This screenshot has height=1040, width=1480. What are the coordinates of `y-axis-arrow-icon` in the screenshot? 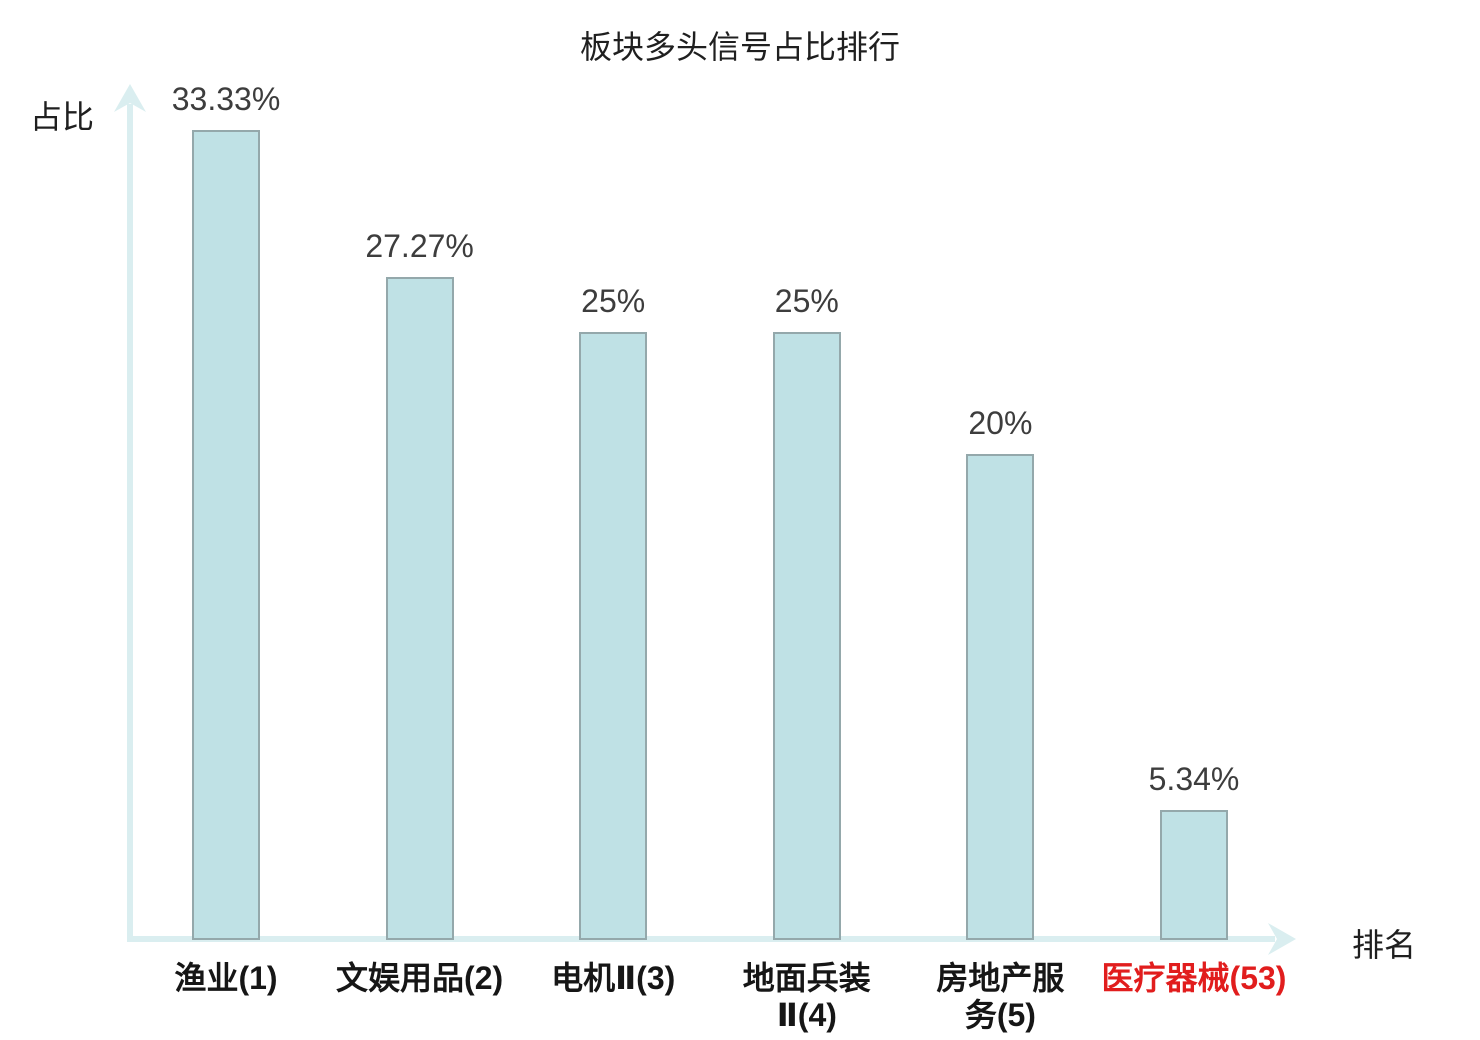 It's located at (130, 98).